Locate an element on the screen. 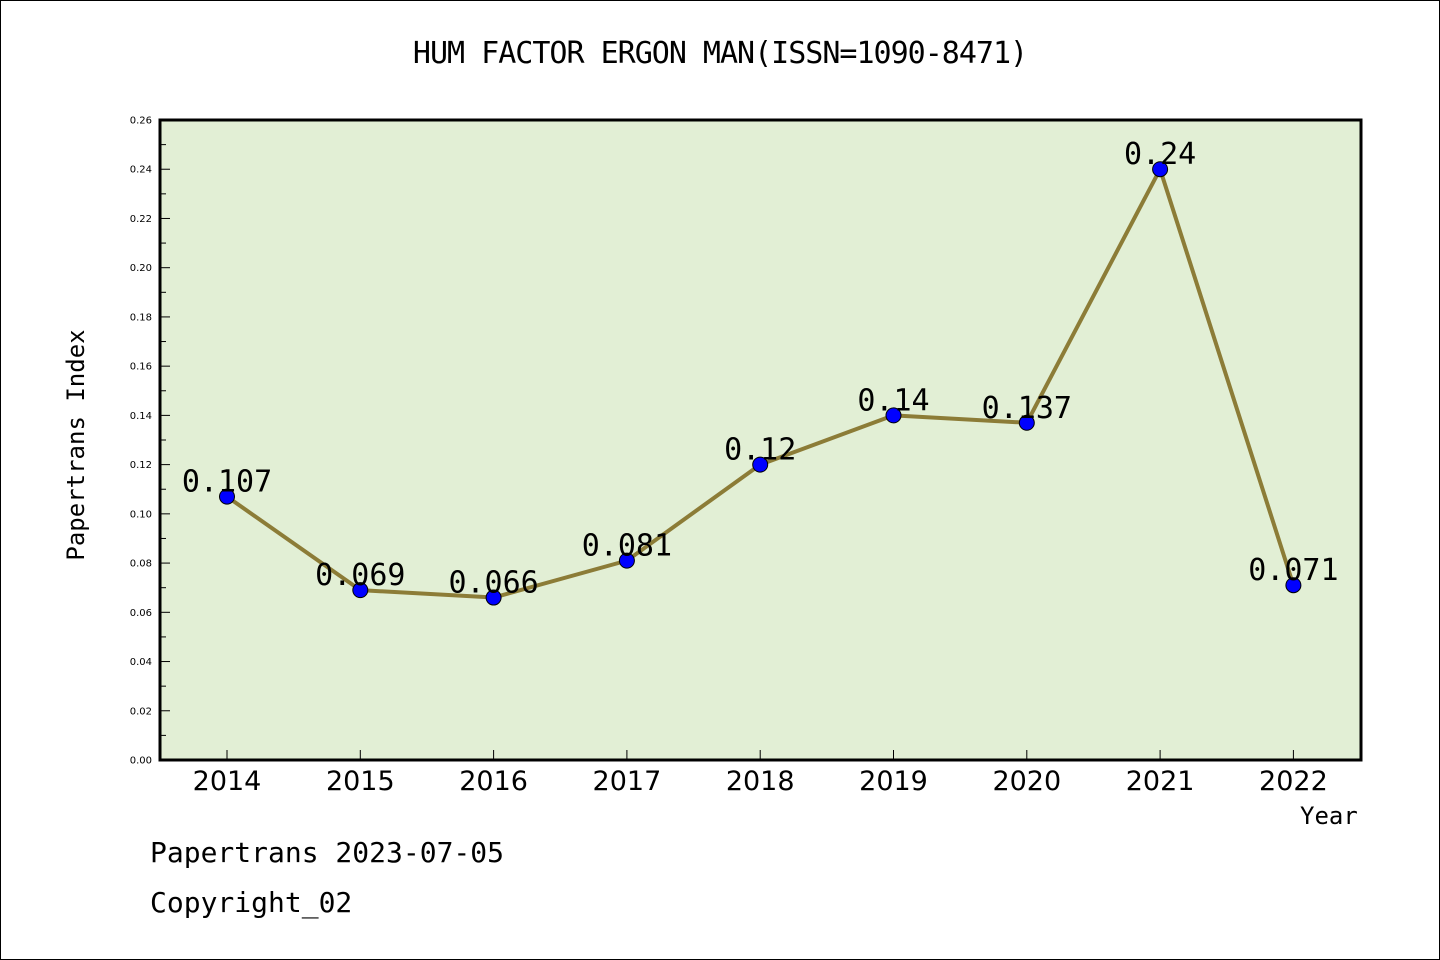 Image resolution: width=1440 pixels, height=960 pixels. data-label: 0.066 is located at coordinates (493, 583).